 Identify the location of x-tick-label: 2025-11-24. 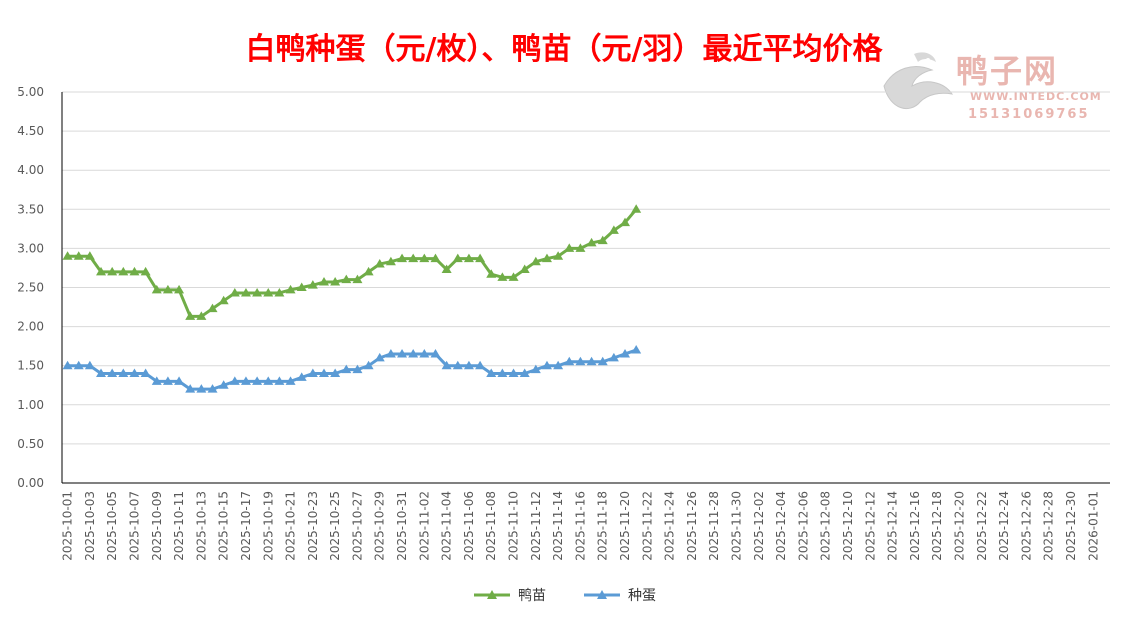
(670, 526).